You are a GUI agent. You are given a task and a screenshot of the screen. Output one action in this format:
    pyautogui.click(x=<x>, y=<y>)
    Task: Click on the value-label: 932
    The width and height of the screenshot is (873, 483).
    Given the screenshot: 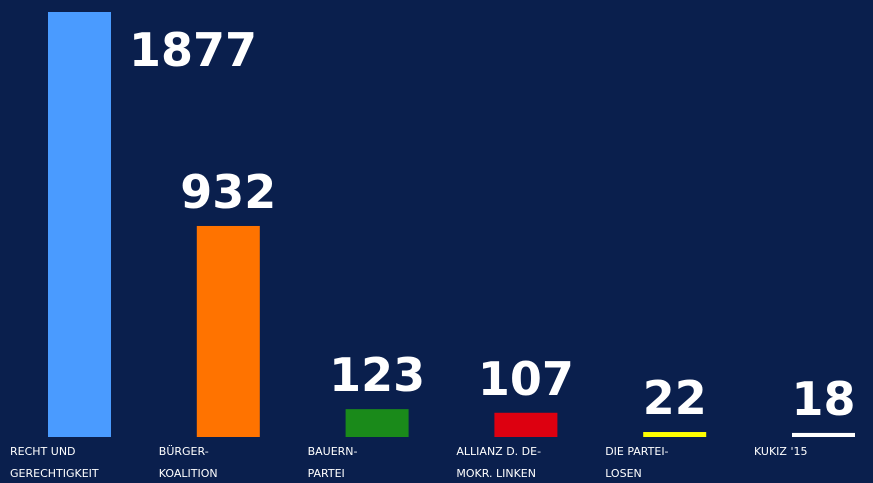 What is the action you would take?
    pyautogui.click(x=228, y=192)
    